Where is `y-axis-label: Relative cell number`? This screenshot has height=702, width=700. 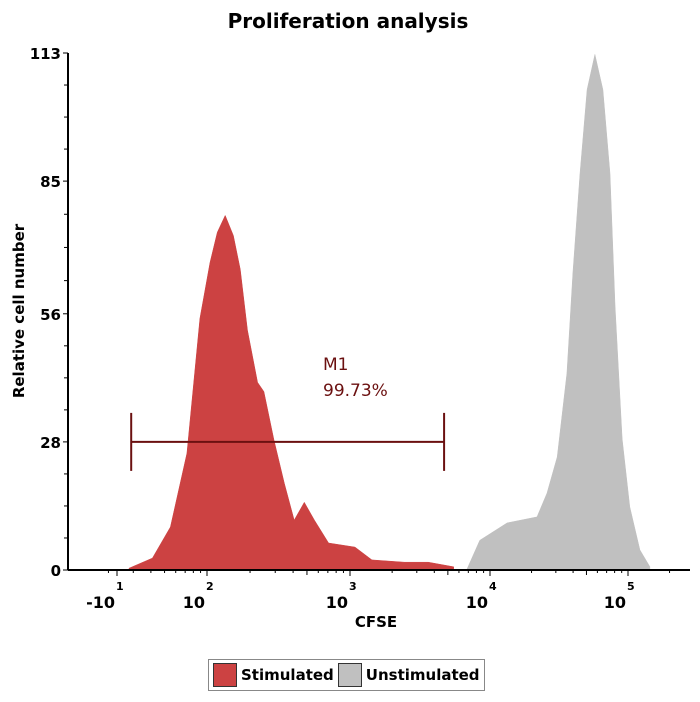
y-axis-label: Relative cell number is located at coordinates (19, 310).